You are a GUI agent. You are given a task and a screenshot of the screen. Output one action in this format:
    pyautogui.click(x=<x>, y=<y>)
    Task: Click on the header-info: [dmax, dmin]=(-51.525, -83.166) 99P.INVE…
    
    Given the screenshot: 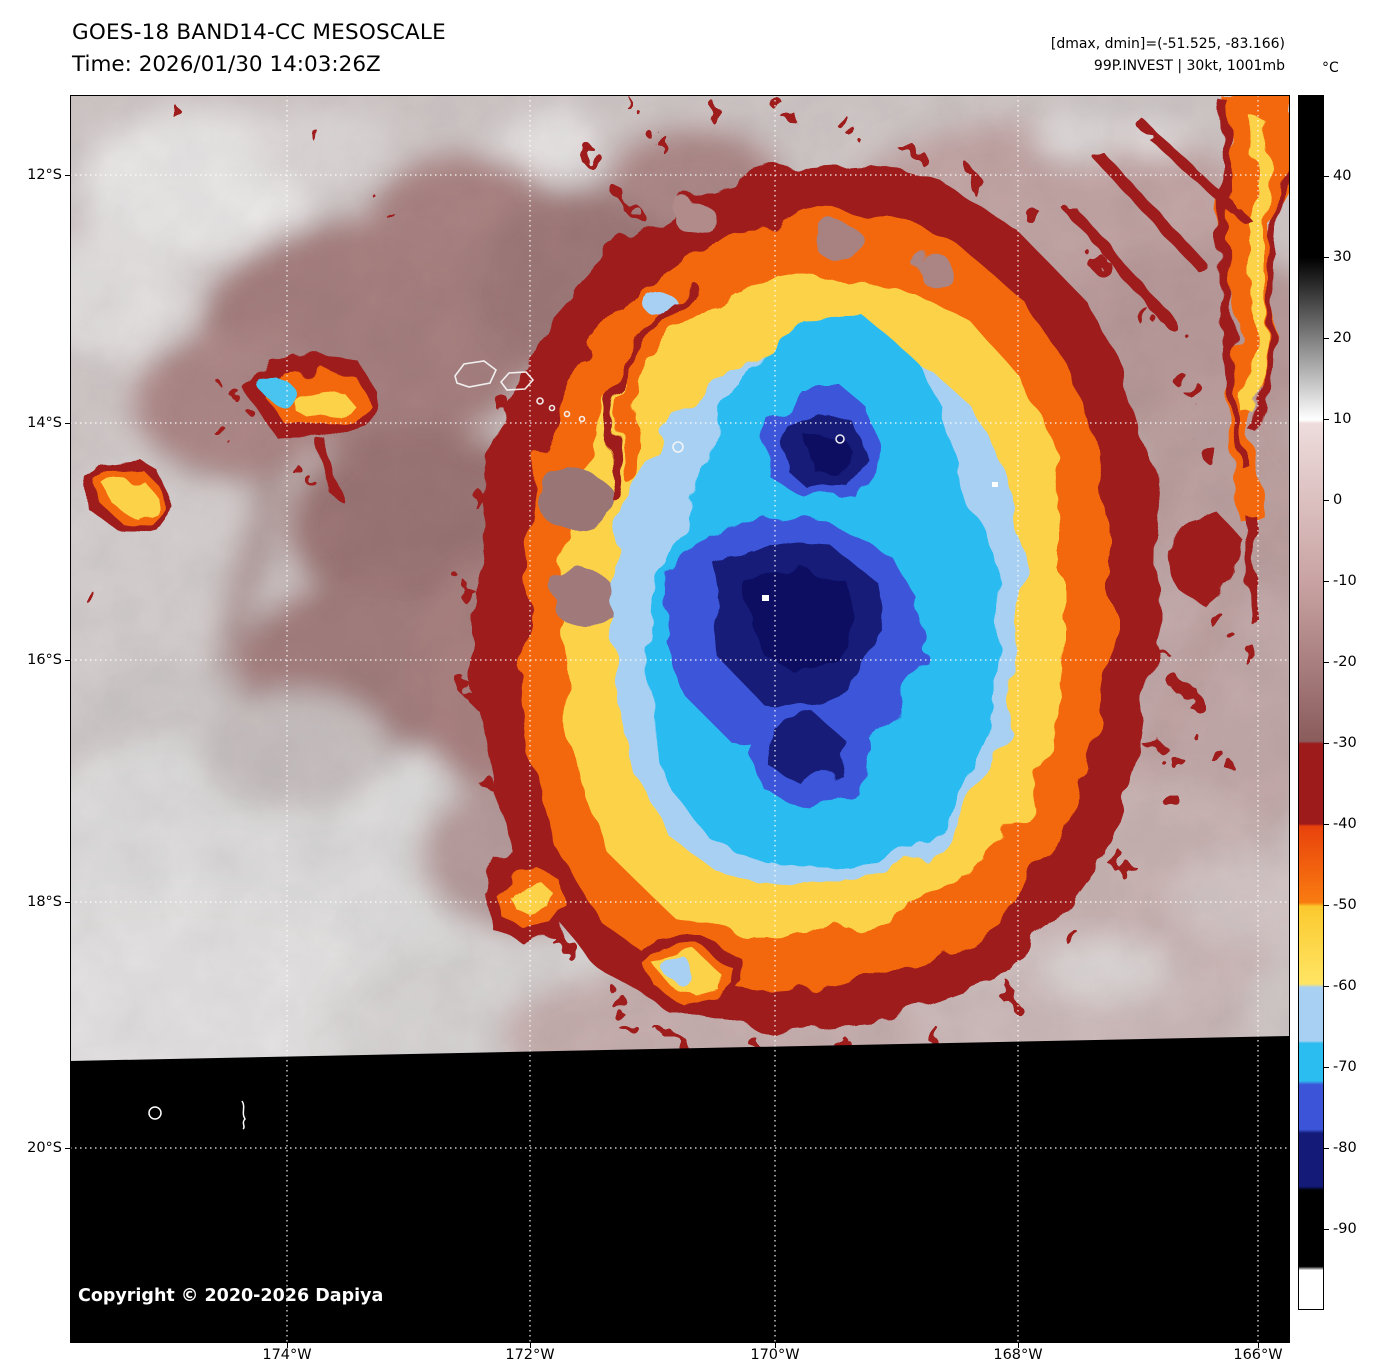 What is the action you would take?
    pyautogui.click(x=1168, y=55)
    